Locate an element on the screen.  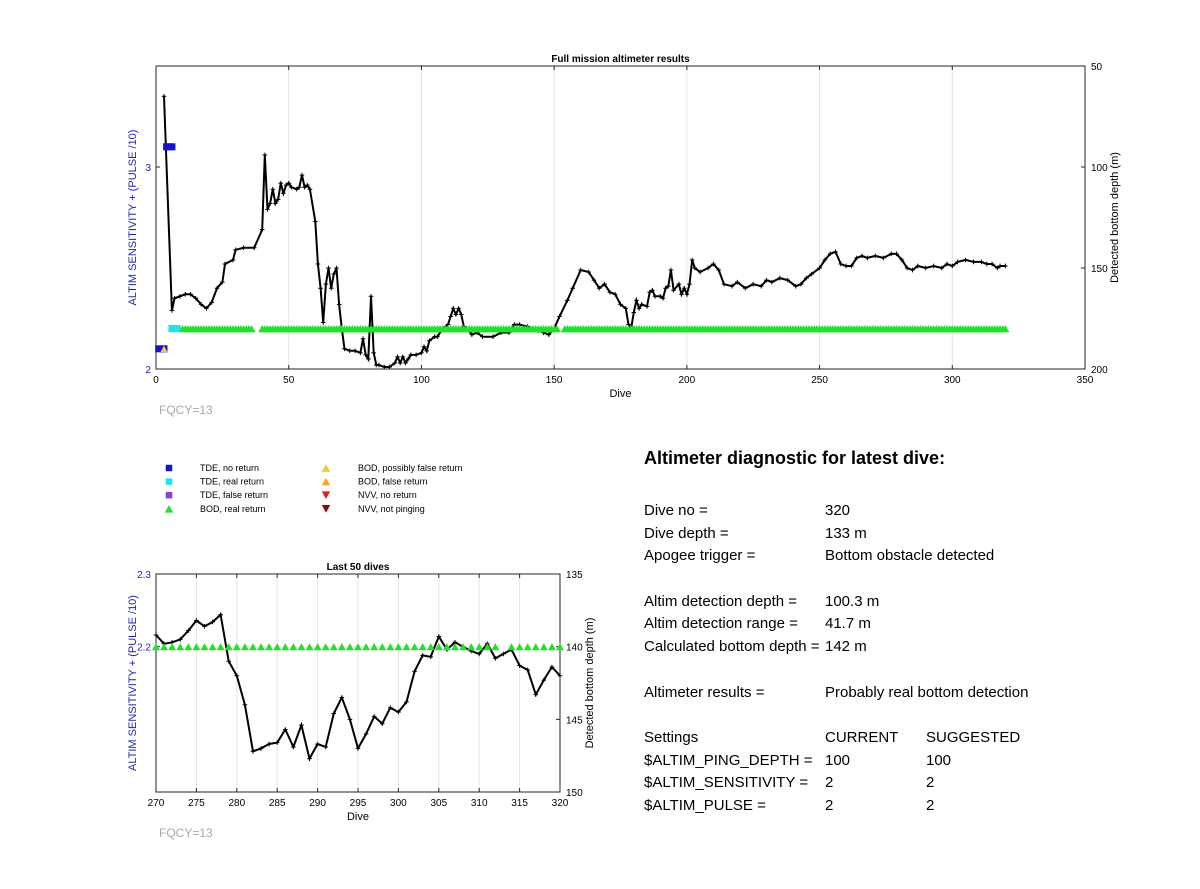
legend-bod-real-return-icon is located at coordinates (169, 508).